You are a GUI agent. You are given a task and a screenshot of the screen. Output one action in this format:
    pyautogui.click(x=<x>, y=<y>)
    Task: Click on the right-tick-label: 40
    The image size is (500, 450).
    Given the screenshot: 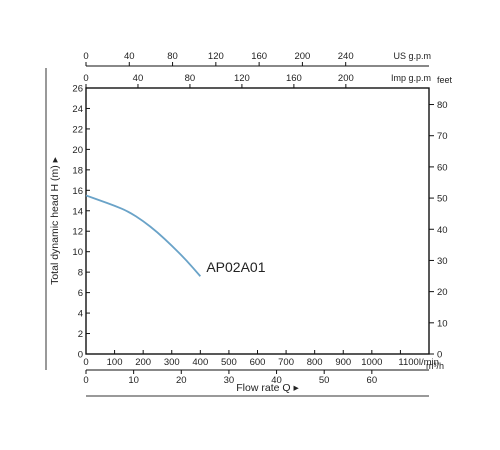 What is the action you would take?
    pyautogui.click(x=442, y=230)
    